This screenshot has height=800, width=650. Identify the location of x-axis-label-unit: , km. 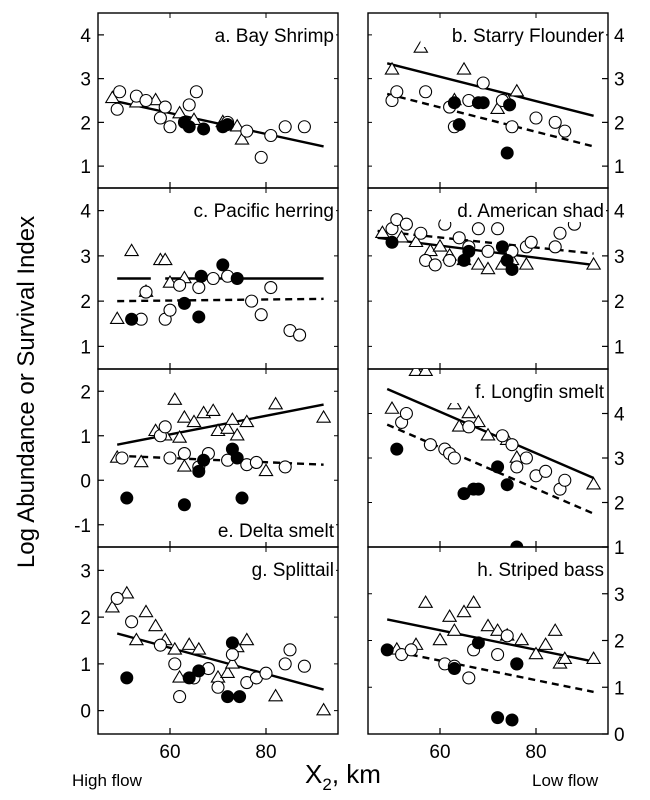
(356, 774).